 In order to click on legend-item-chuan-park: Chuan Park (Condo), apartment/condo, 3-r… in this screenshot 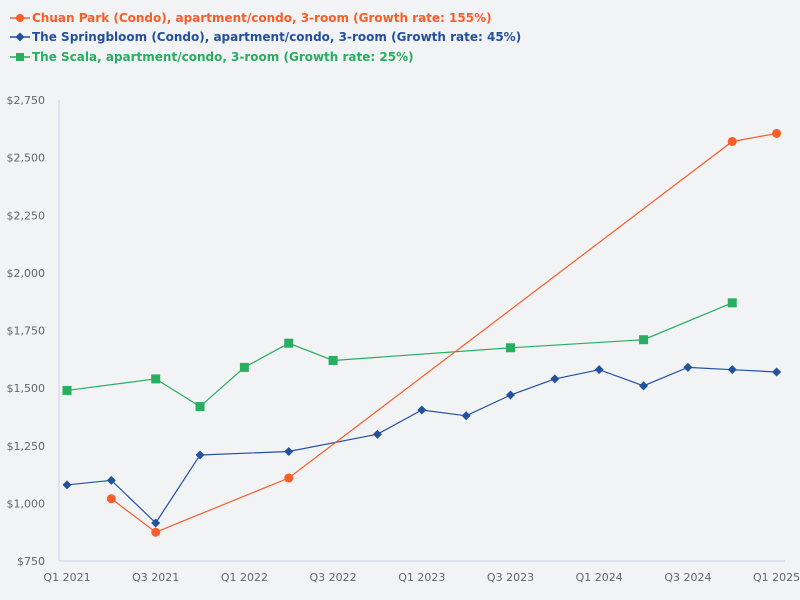, I will do `click(265, 18)`.